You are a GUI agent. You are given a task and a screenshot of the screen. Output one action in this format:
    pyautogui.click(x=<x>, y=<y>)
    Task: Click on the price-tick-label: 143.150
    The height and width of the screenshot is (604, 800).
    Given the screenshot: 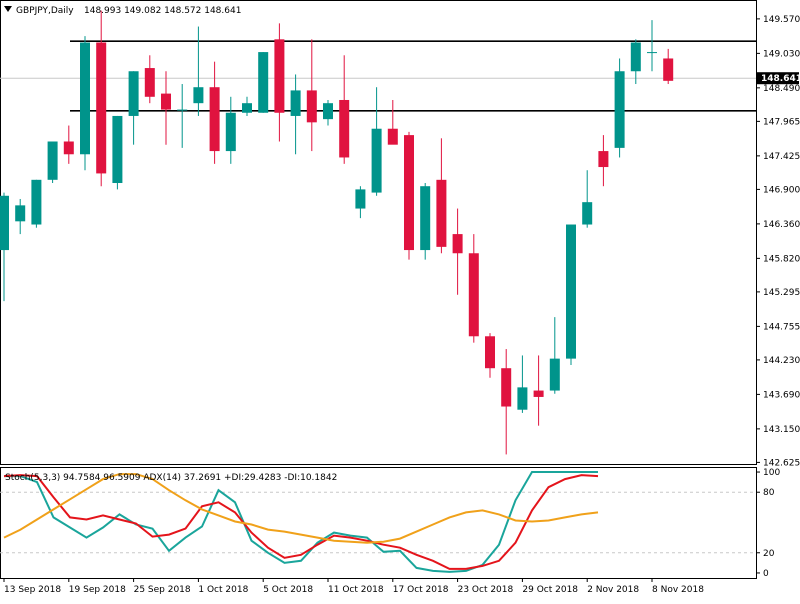 What is the action you would take?
    pyautogui.click(x=781, y=430)
    